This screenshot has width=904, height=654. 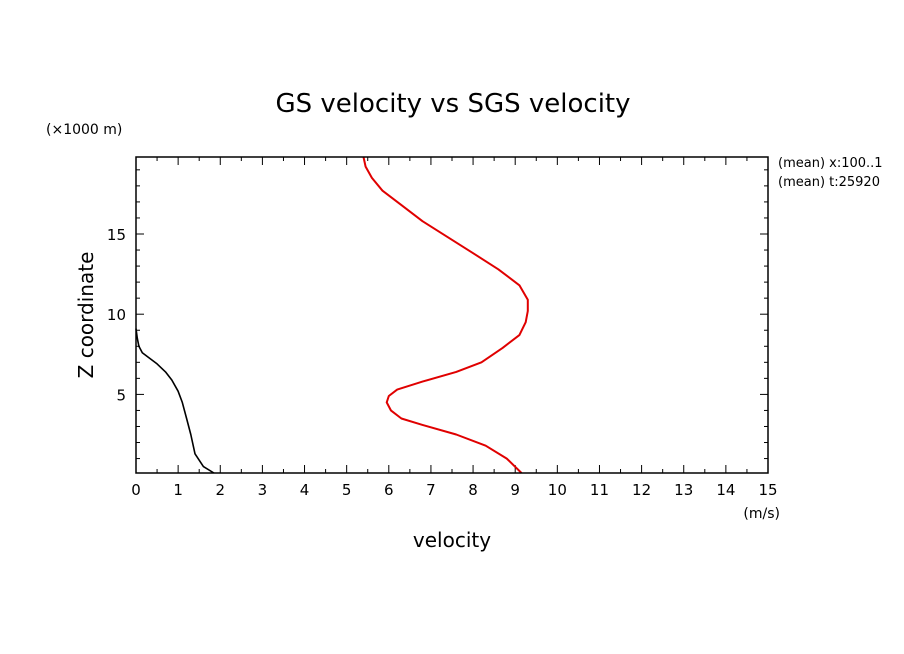 What do you see at coordinates (116, 235) in the screenshot?
I see `y-tick-label: 15` at bounding box center [116, 235].